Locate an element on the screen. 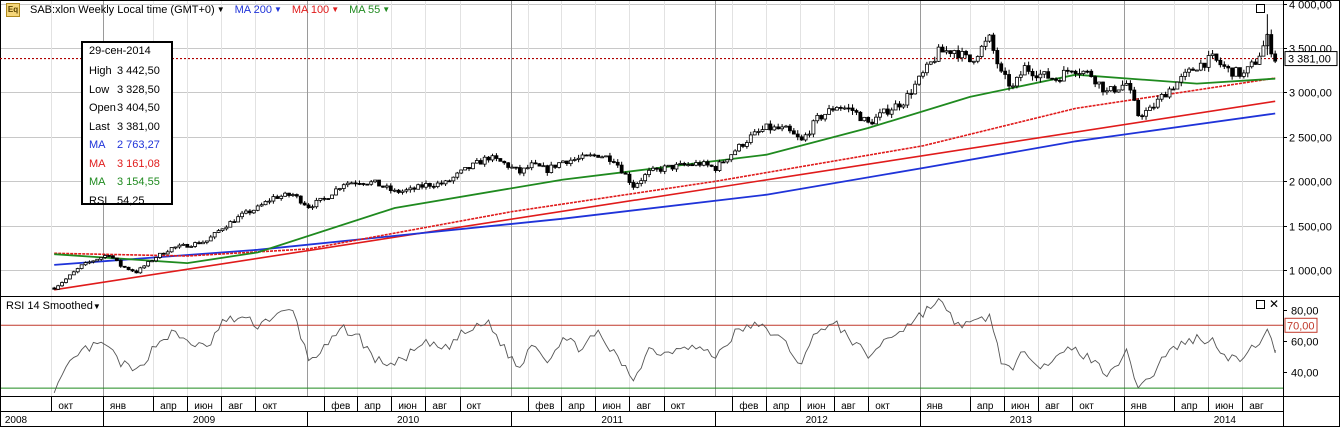 This screenshot has width=1340, height=427. ohlc-value: 3 161,08 is located at coordinates (138, 163).